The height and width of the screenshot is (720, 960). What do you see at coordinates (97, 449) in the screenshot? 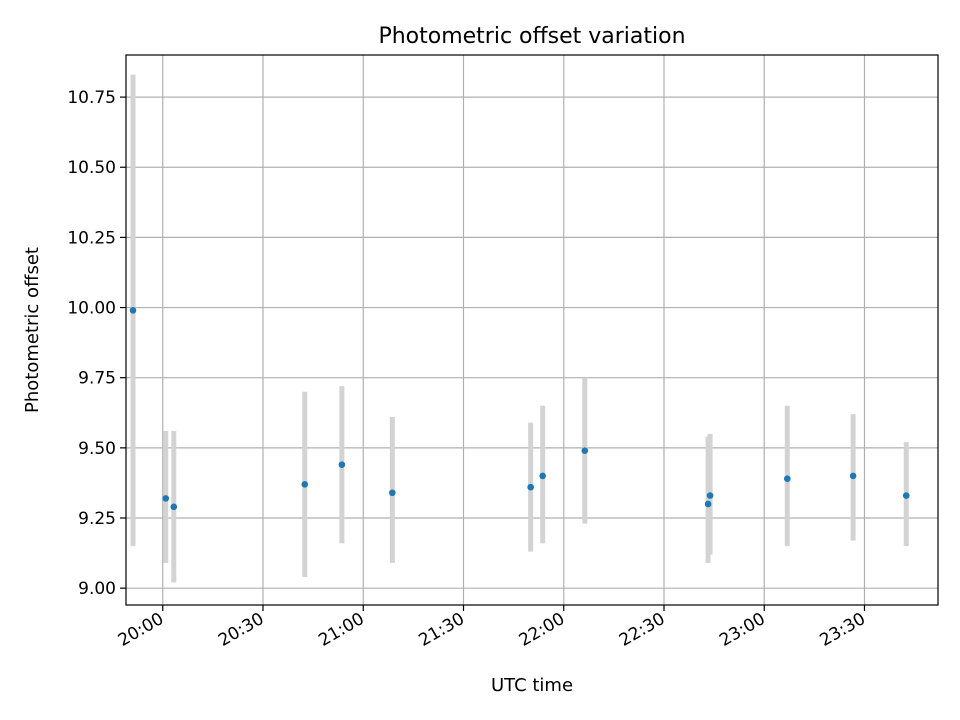
I see `y-tick-label: 9.50` at bounding box center [97, 449].